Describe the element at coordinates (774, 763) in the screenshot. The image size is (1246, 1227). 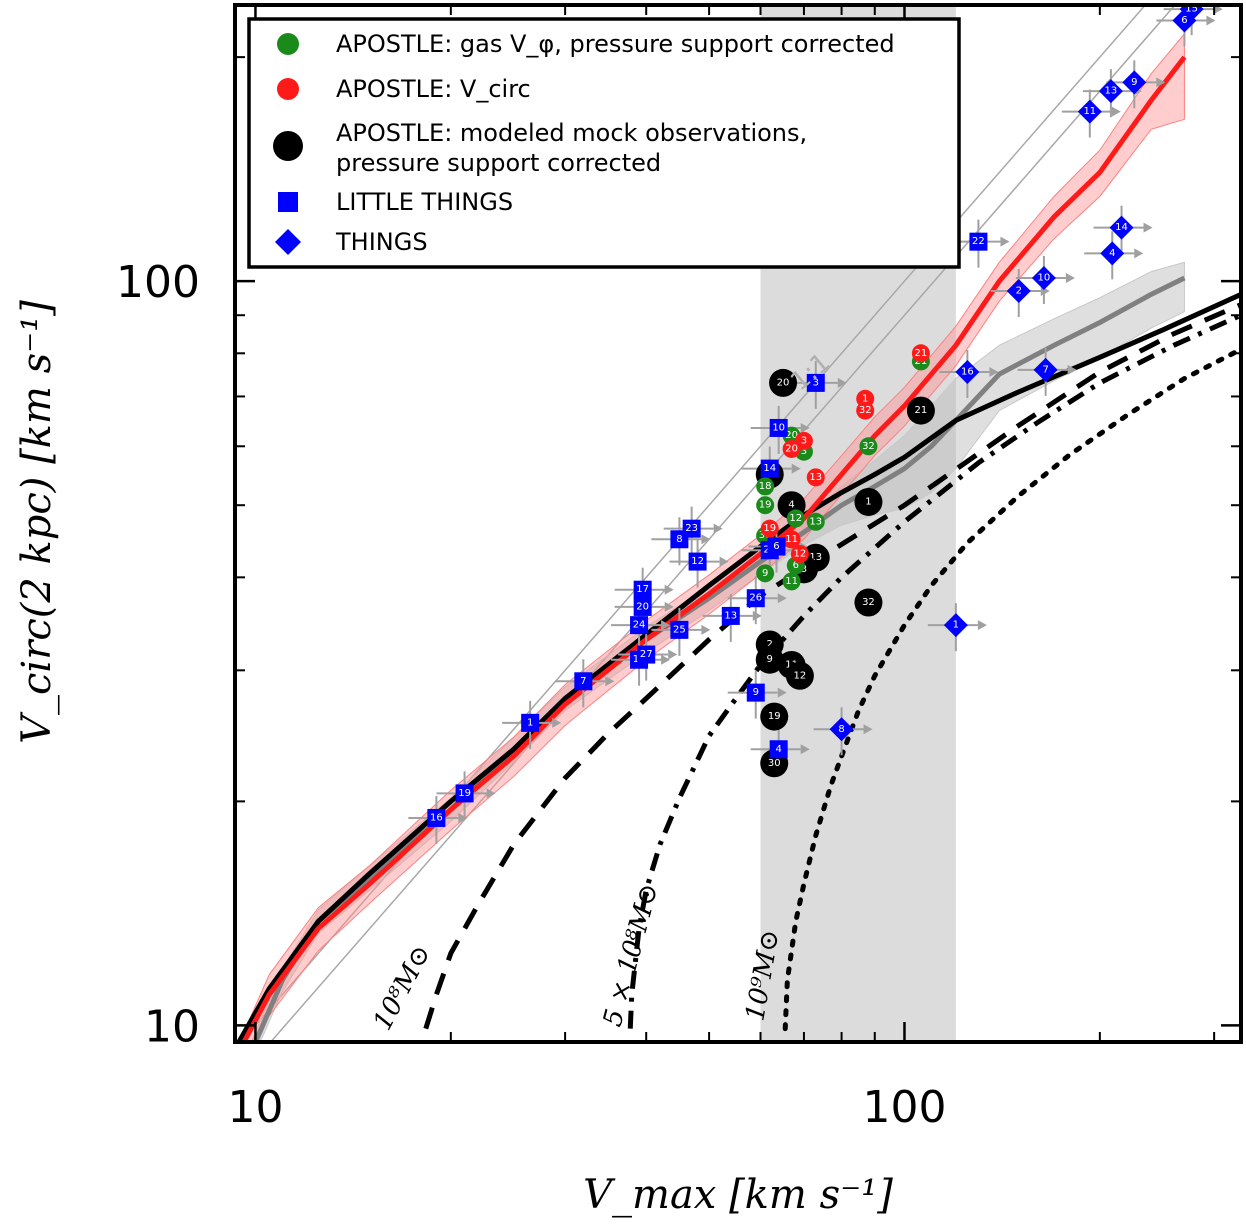
I see `point-label: 30` at that location.